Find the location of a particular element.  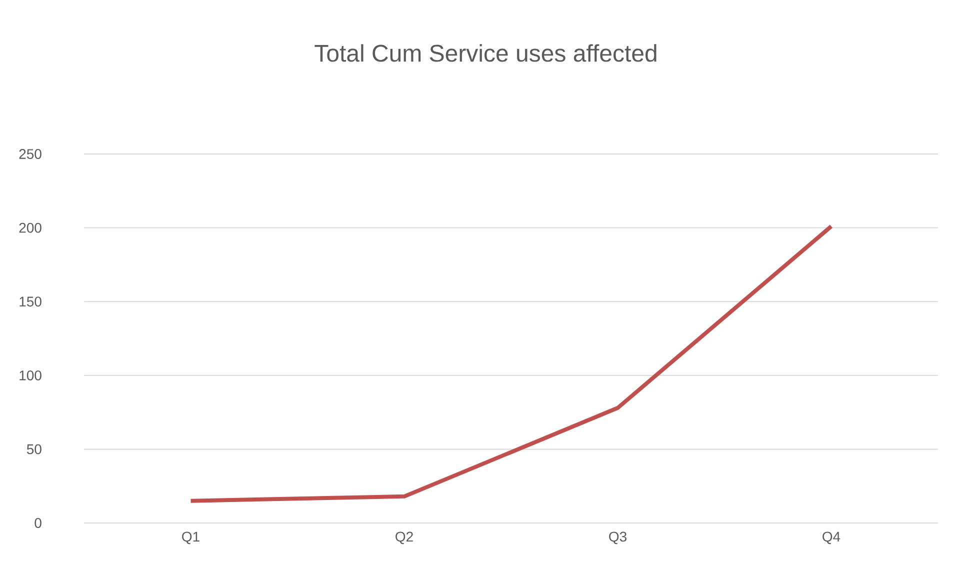

y-tick-label: 250 is located at coordinates (30, 154).